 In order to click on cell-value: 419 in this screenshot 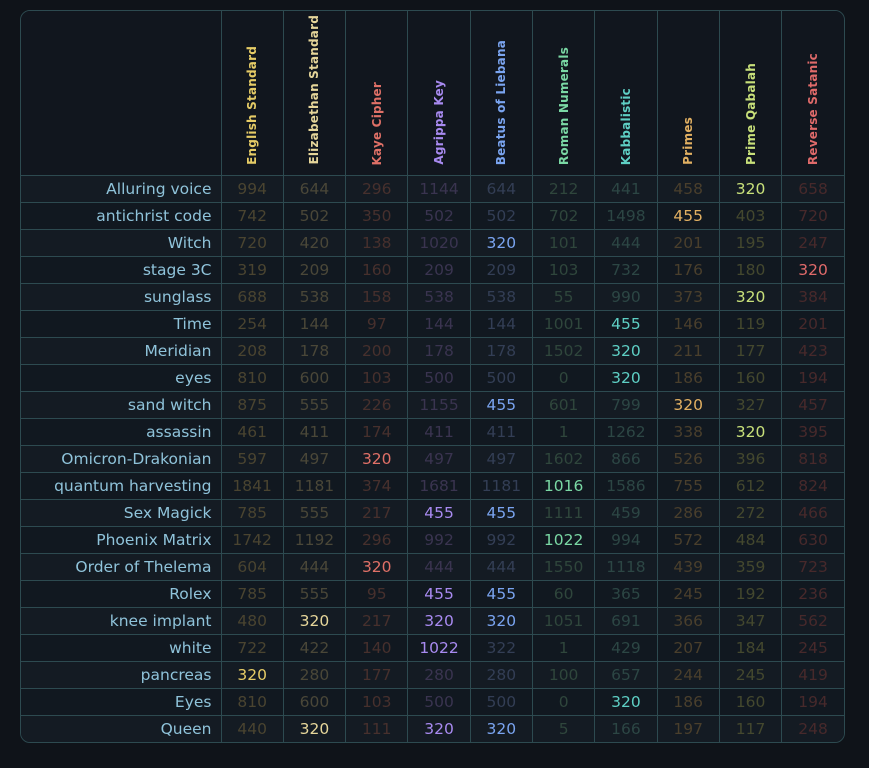, I will do `click(812, 675)`.